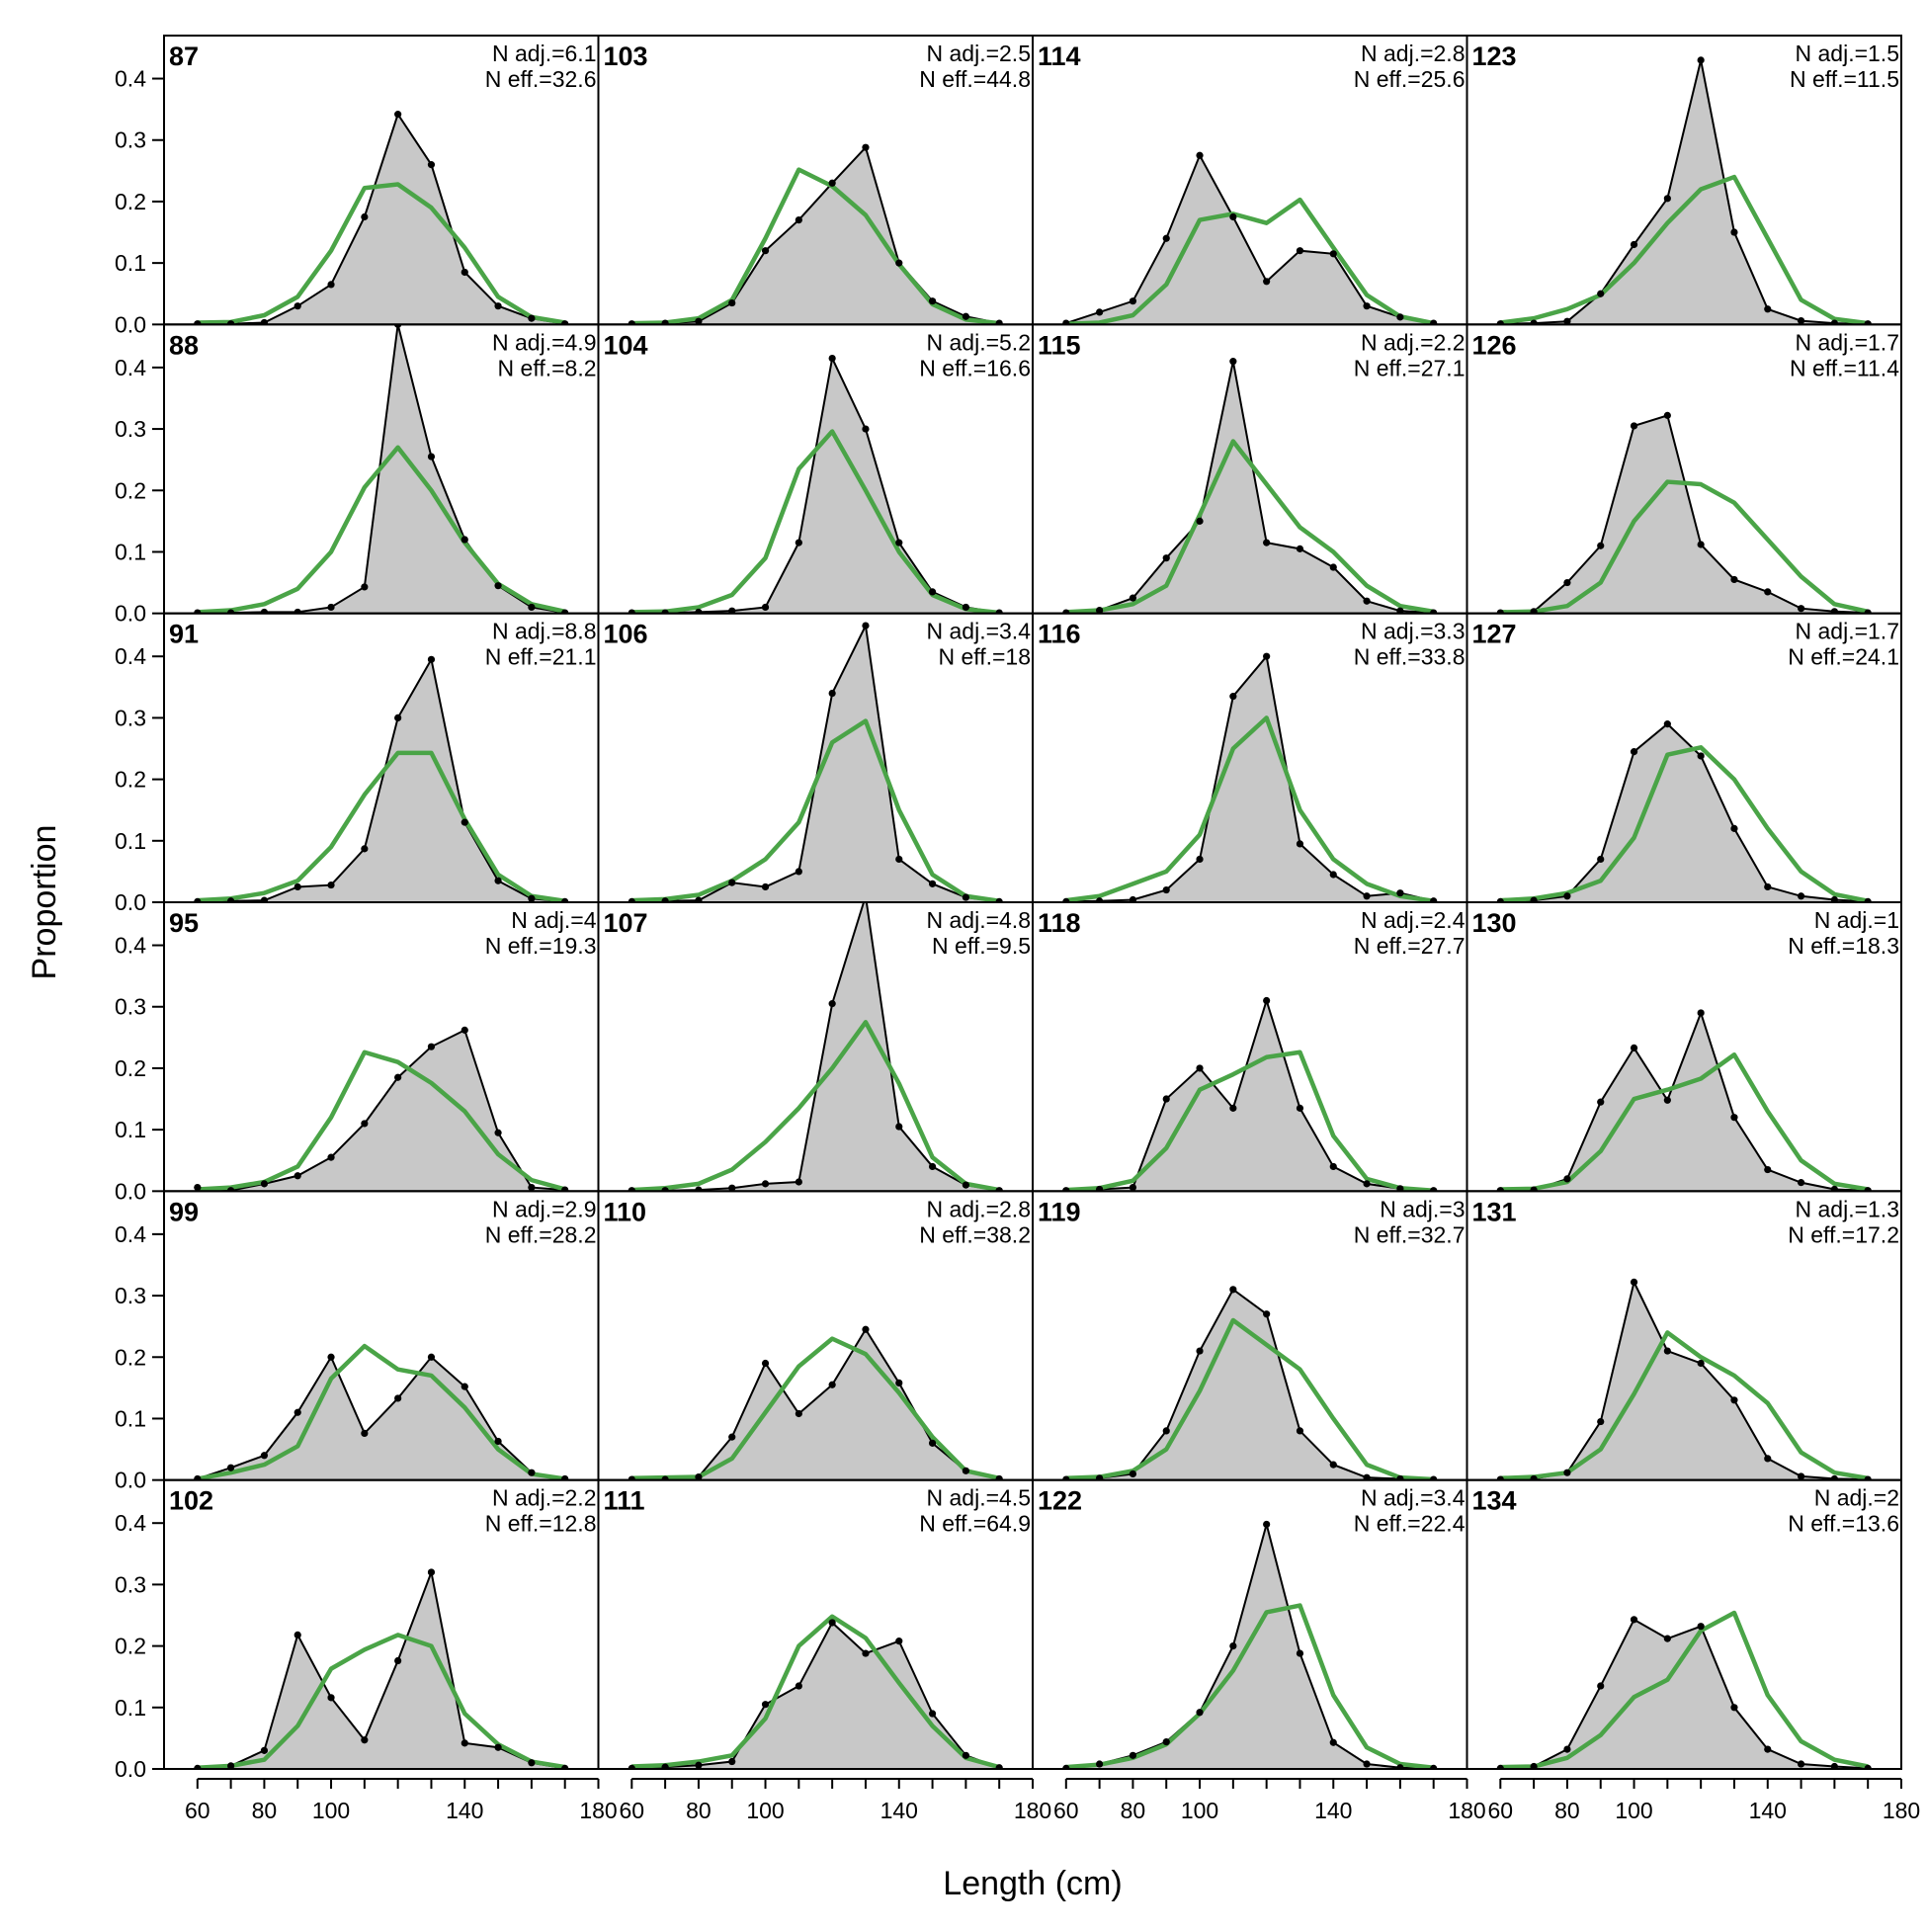  What do you see at coordinates (541, 657) in the screenshot?
I see `n-eff-label: N eff.=21.1` at bounding box center [541, 657].